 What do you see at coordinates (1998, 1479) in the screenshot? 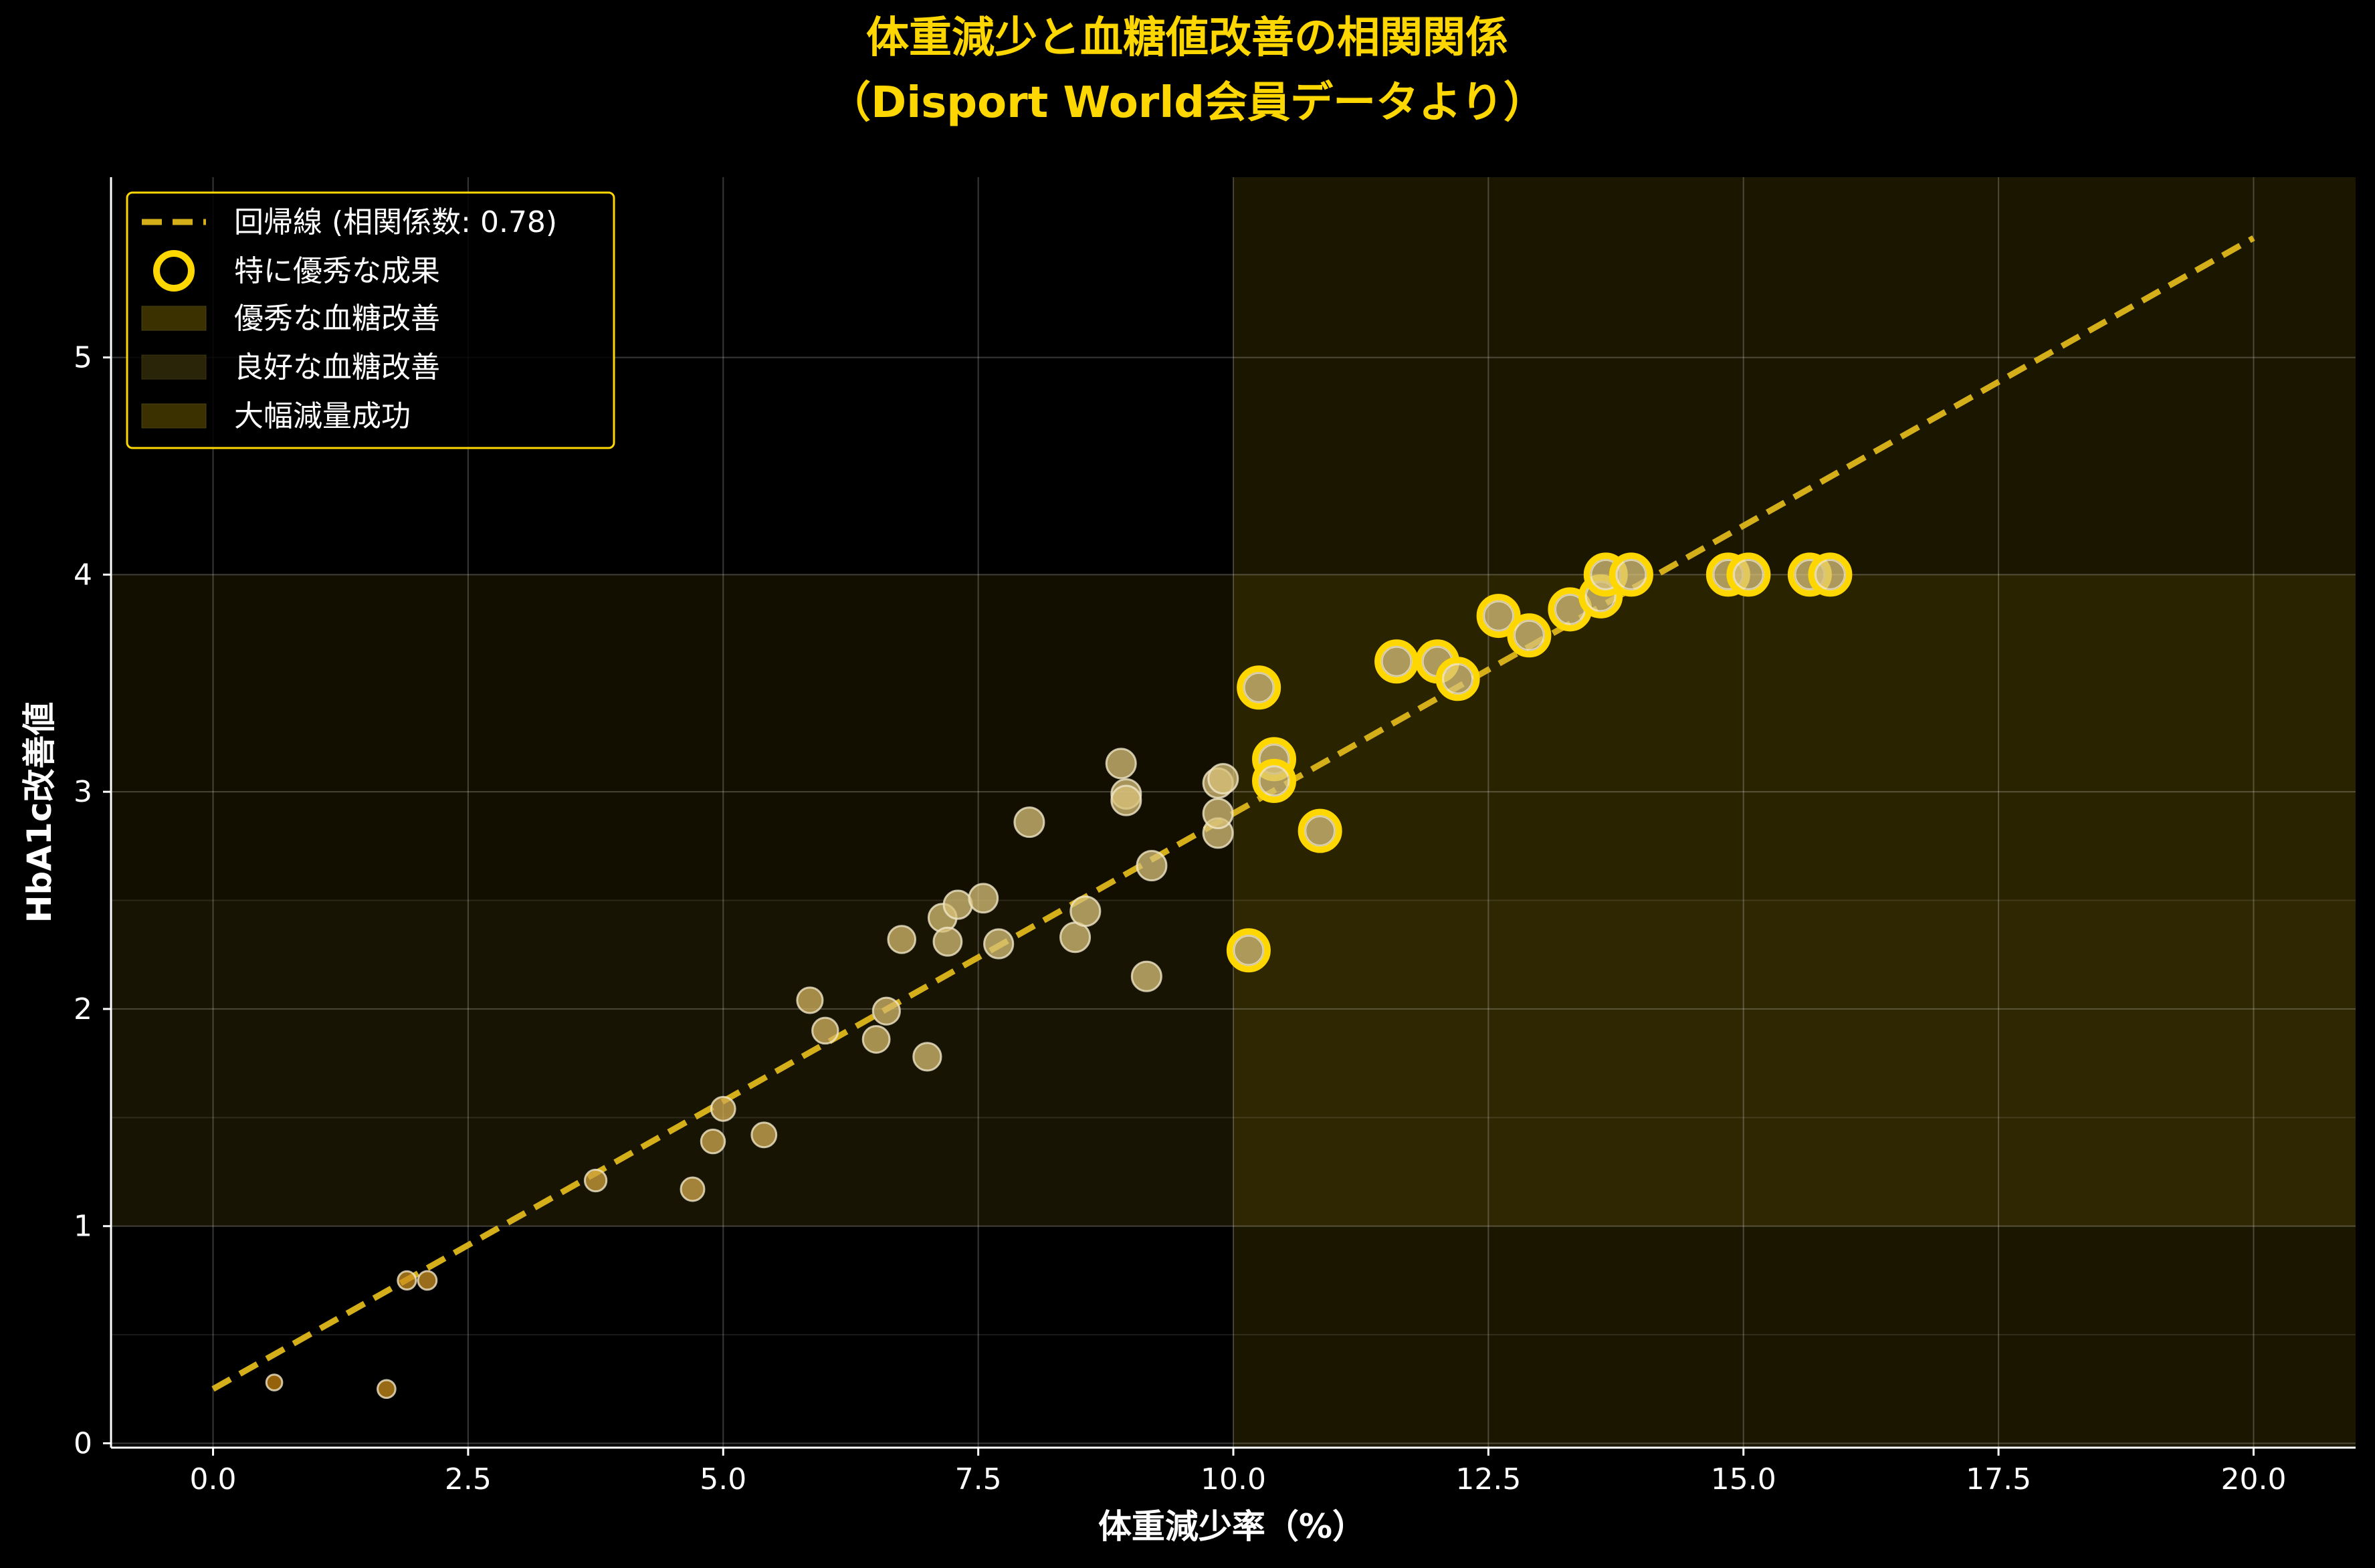
I see `x-tick-label-7: 17.5` at bounding box center [1998, 1479].